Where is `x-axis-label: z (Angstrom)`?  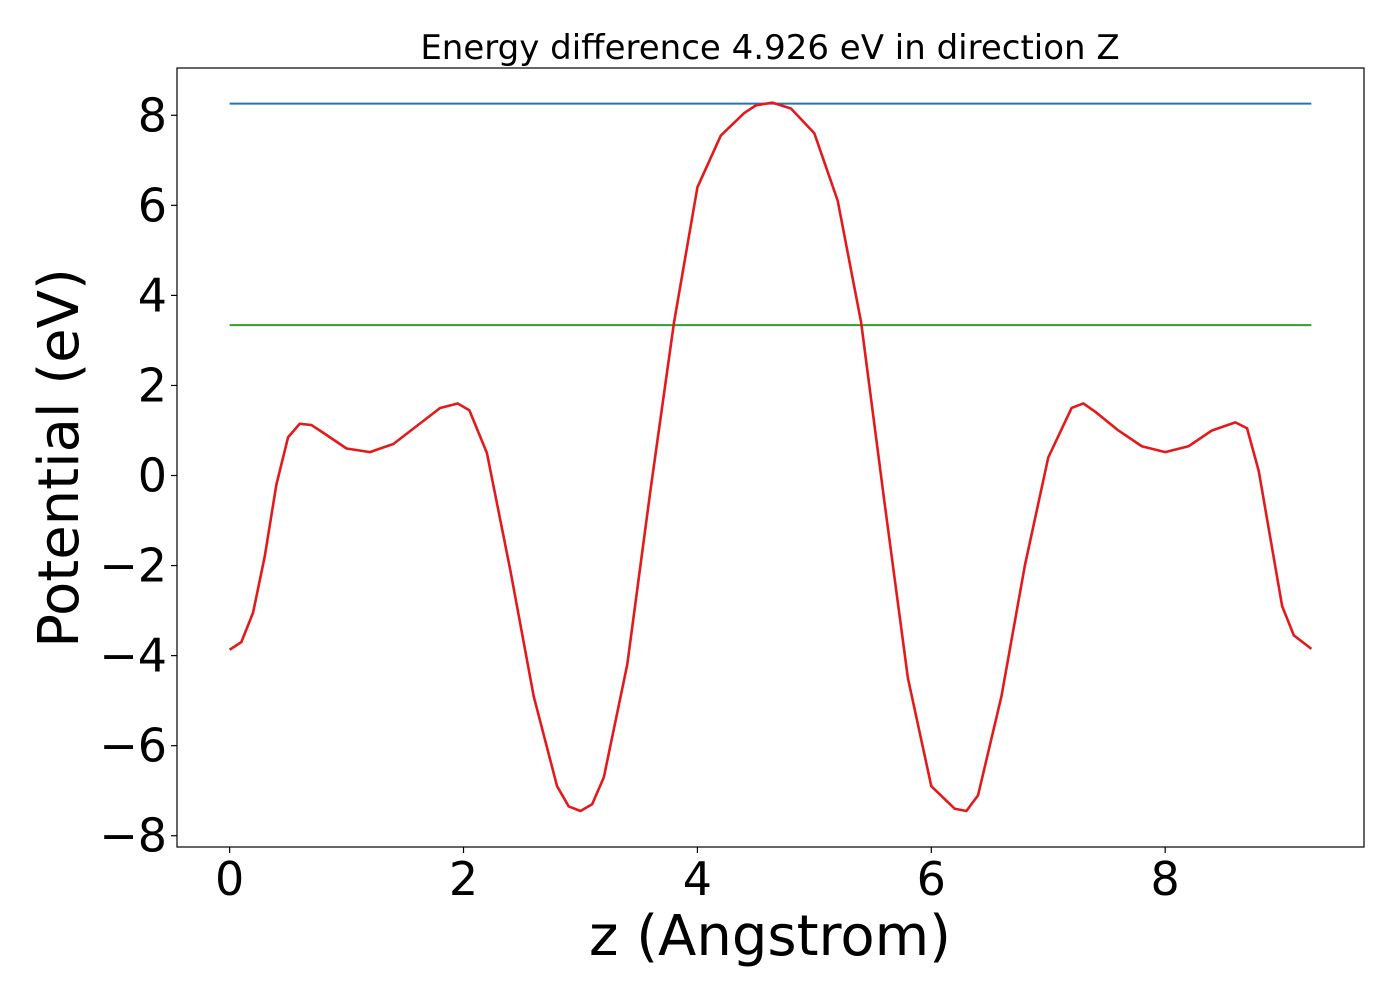
x-axis-label: z (Angstrom) is located at coordinates (770, 936).